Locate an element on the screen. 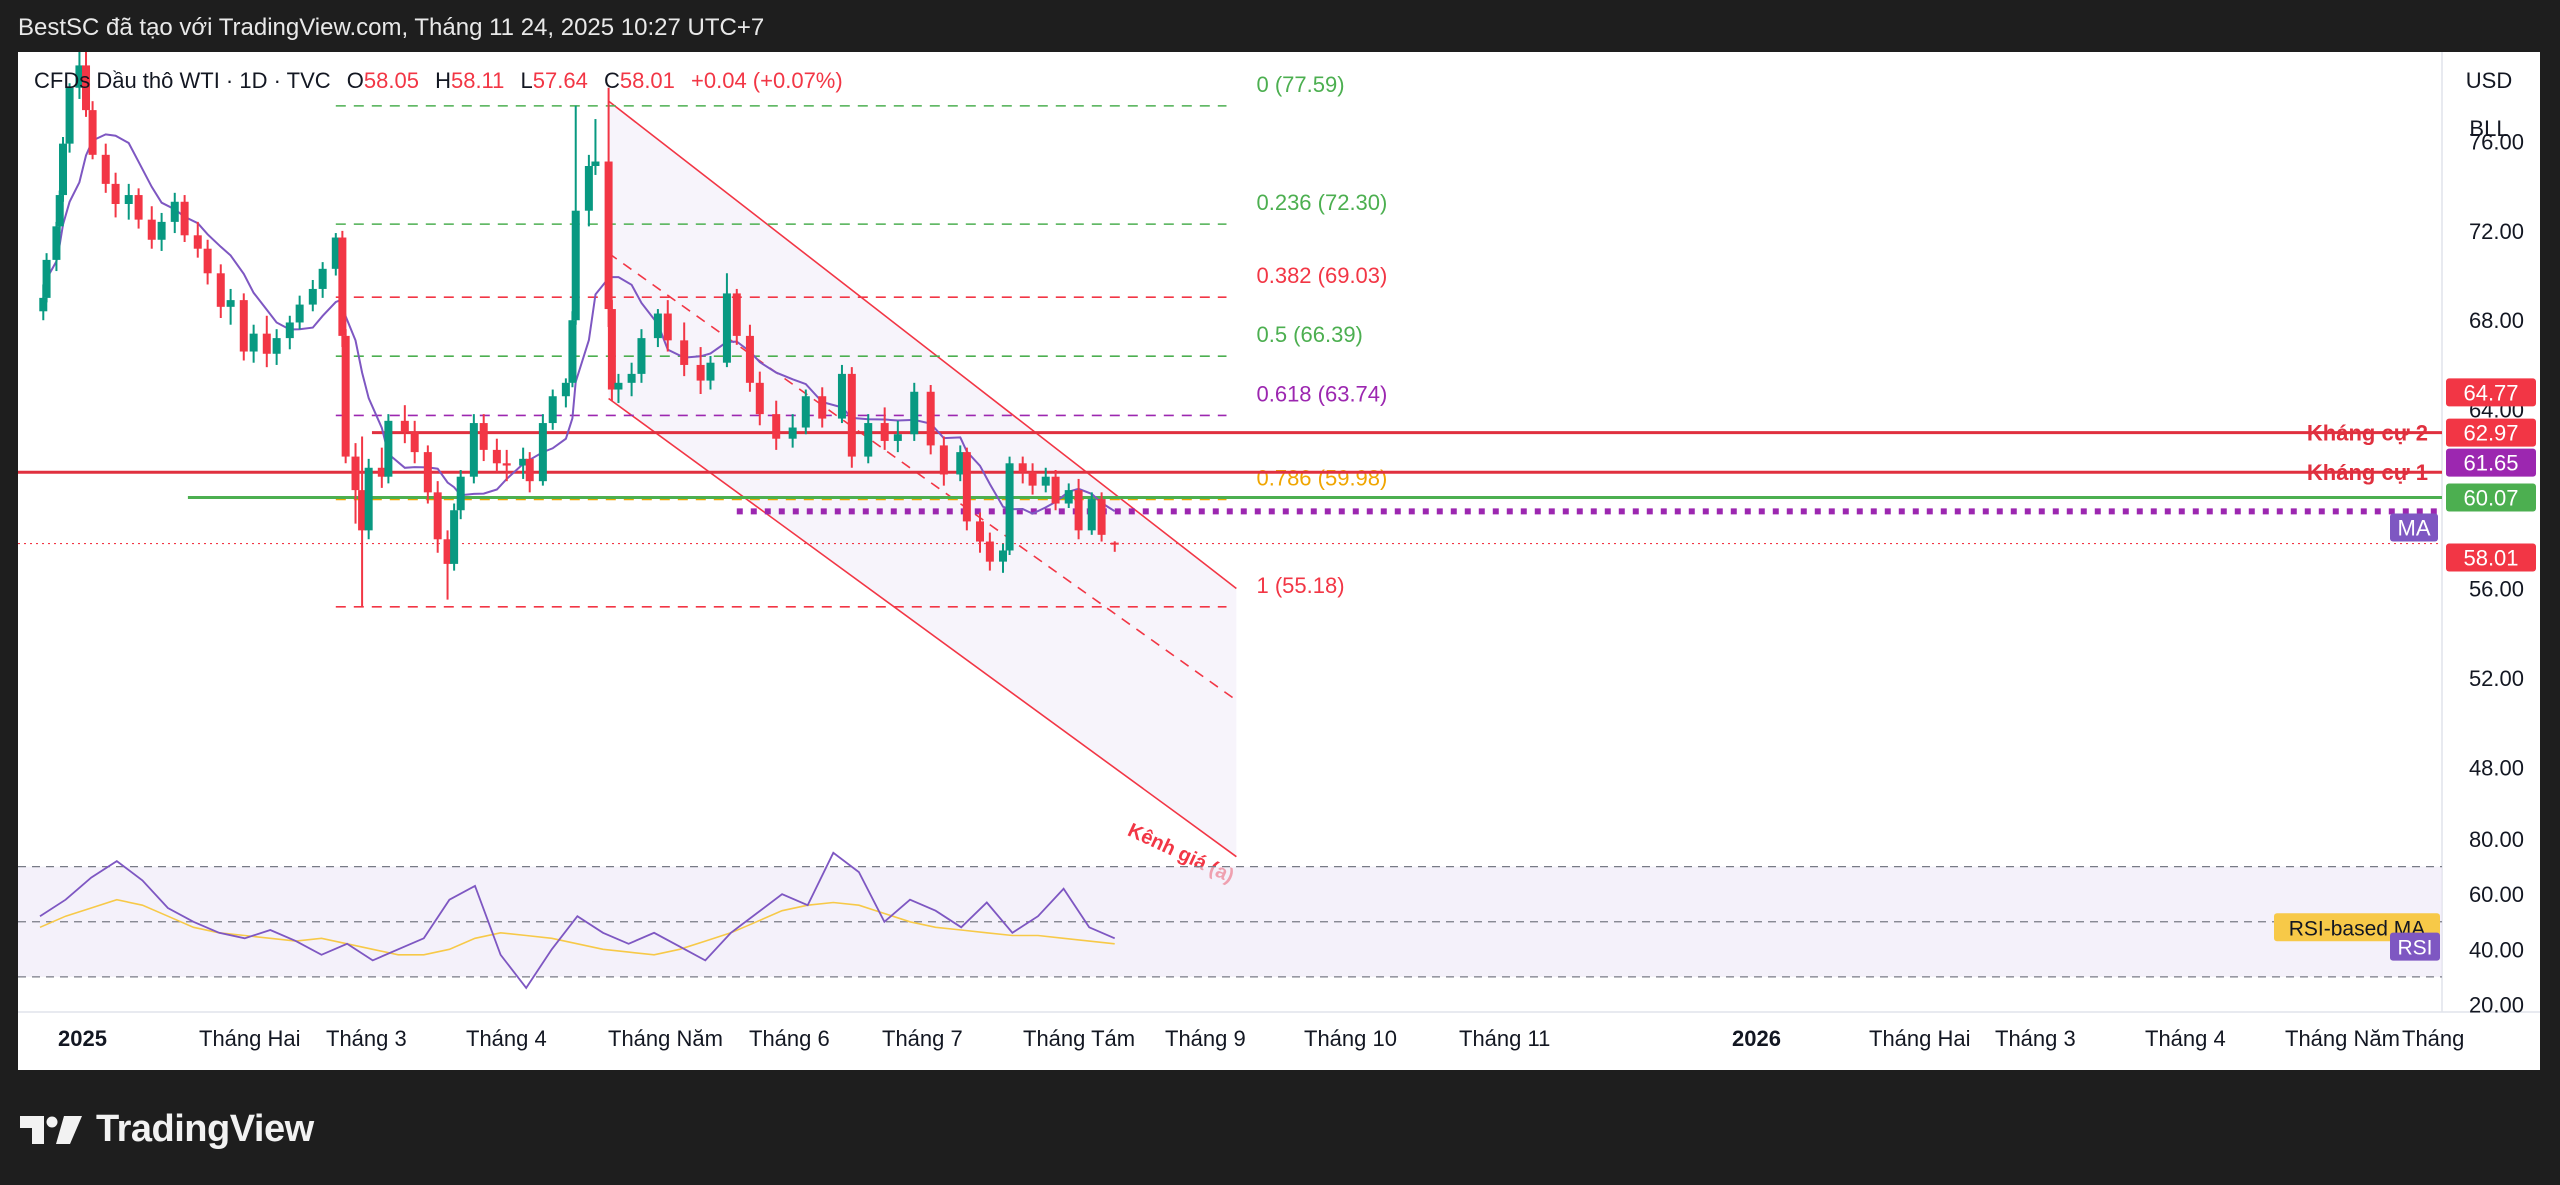 This screenshot has height=1185, width=2560. price-tag: 58.01 is located at coordinates (2491, 557).